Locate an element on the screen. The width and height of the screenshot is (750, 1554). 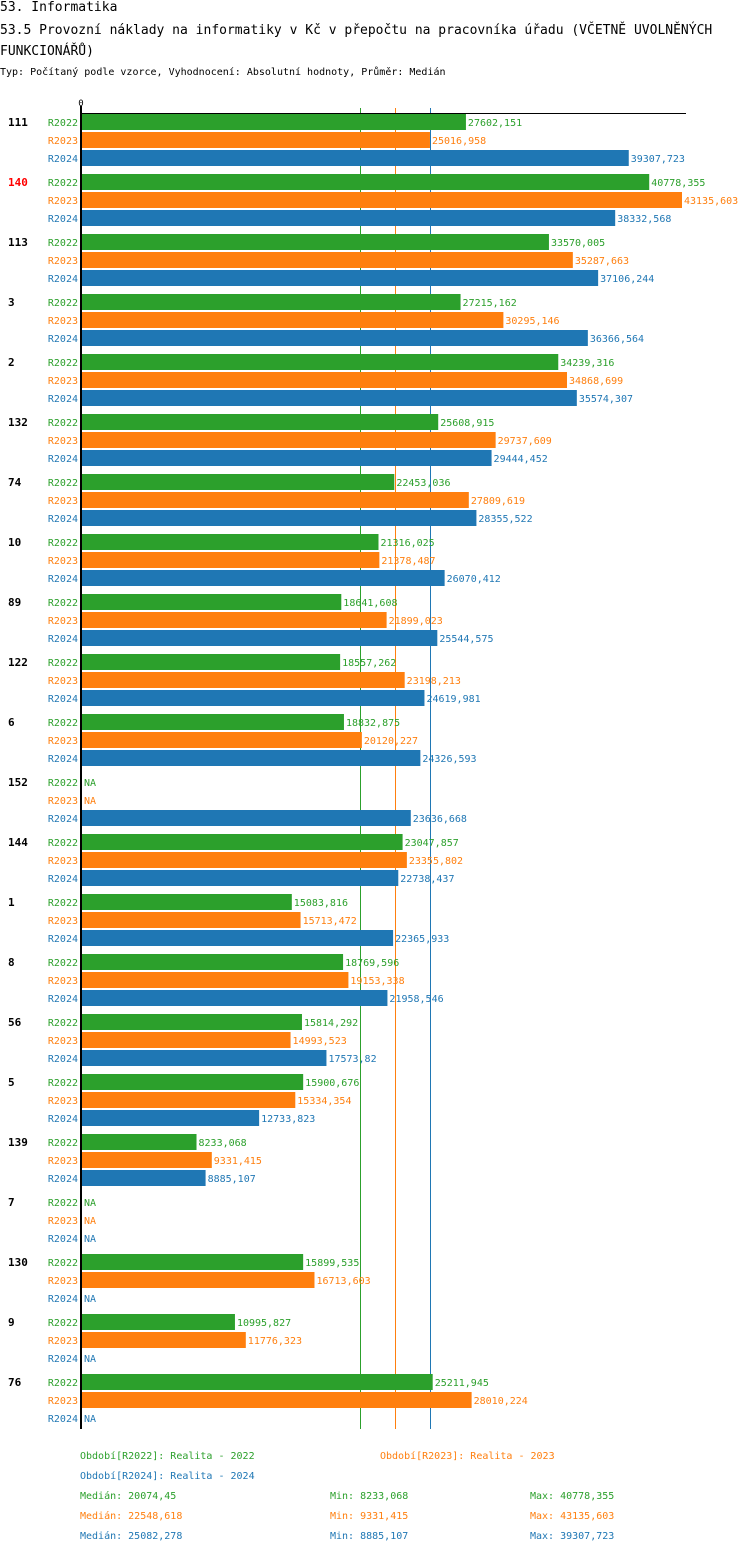
category-label: 2 is located at coordinates (11, 362).